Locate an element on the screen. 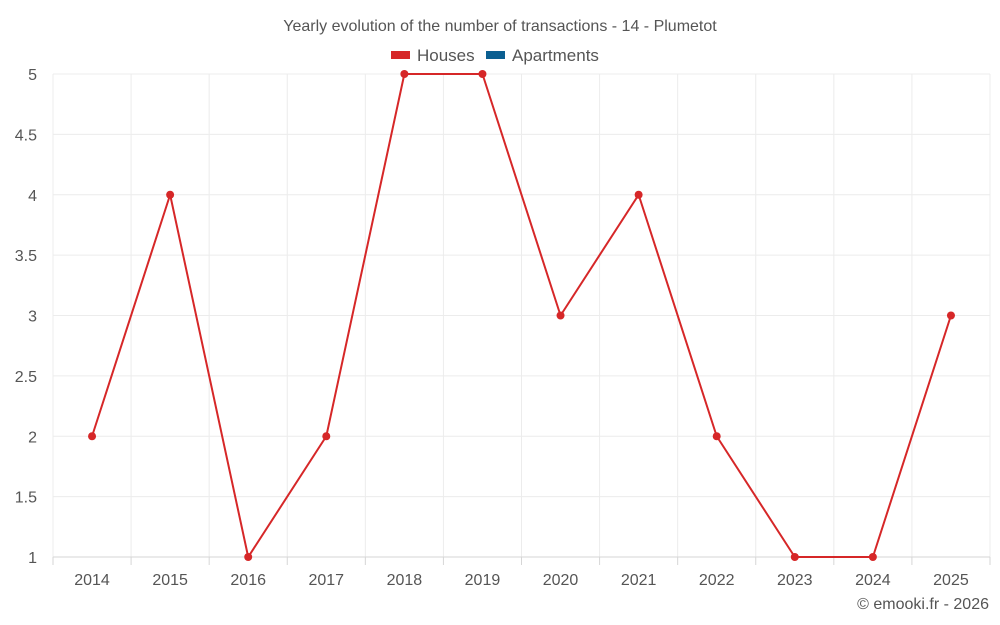 This screenshot has height=625, width=1000. y-tick-label: 2.5 is located at coordinates (26, 377).